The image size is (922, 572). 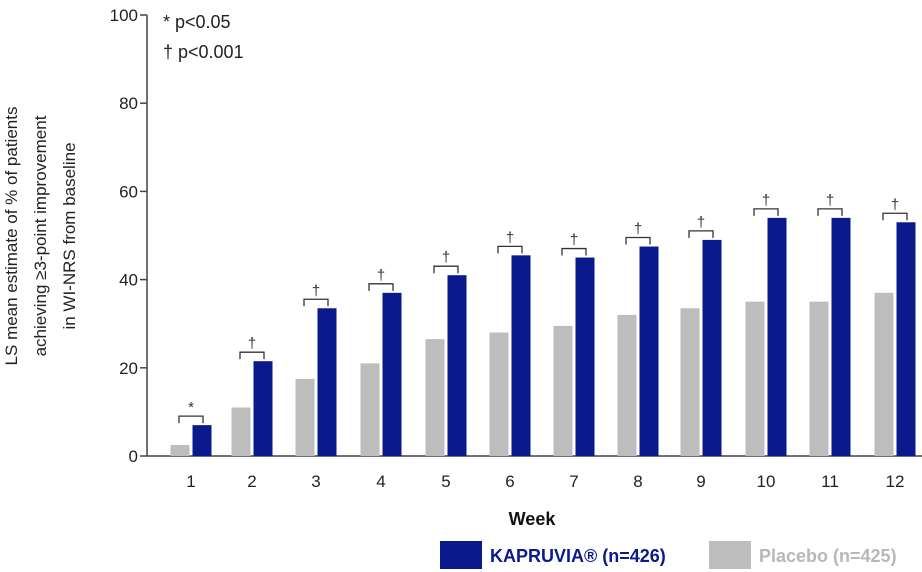 What do you see at coordinates (203, 37) in the screenshot?
I see `significance-notes: * p<0.05 † p<0.001` at bounding box center [203, 37].